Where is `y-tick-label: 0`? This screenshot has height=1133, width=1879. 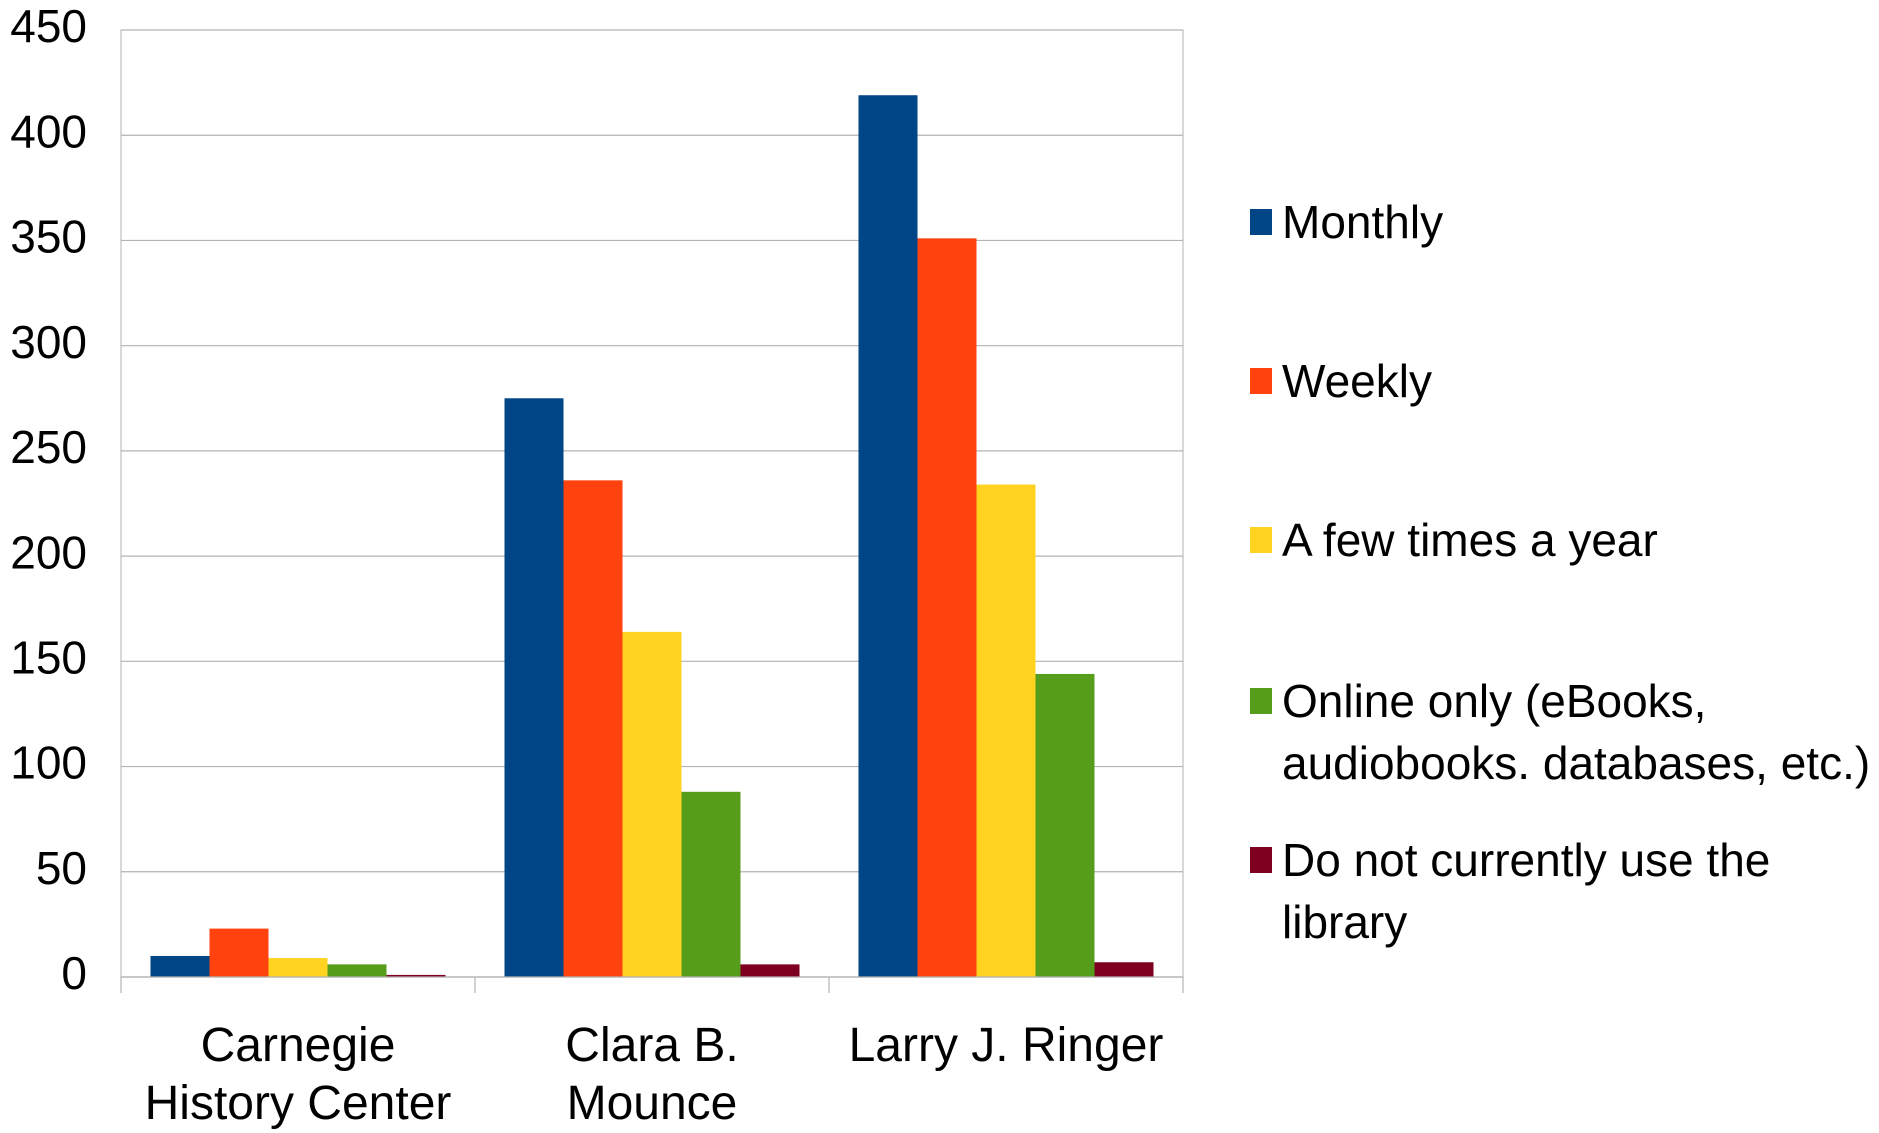
y-tick-label: 0 is located at coordinates (74, 973).